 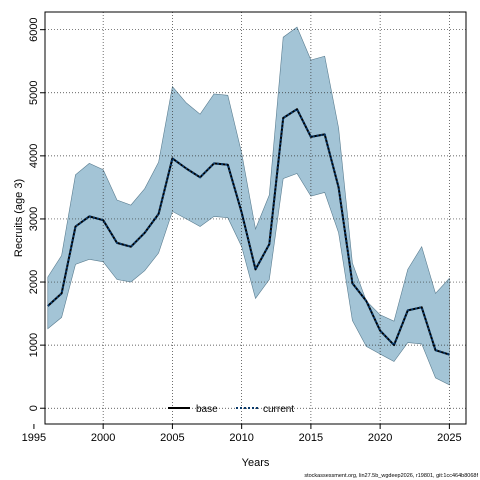 What do you see at coordinates (34, 156) in the screenshot?
I see `y-tick-label-4000: 4000` at bounding box center [34, 156].